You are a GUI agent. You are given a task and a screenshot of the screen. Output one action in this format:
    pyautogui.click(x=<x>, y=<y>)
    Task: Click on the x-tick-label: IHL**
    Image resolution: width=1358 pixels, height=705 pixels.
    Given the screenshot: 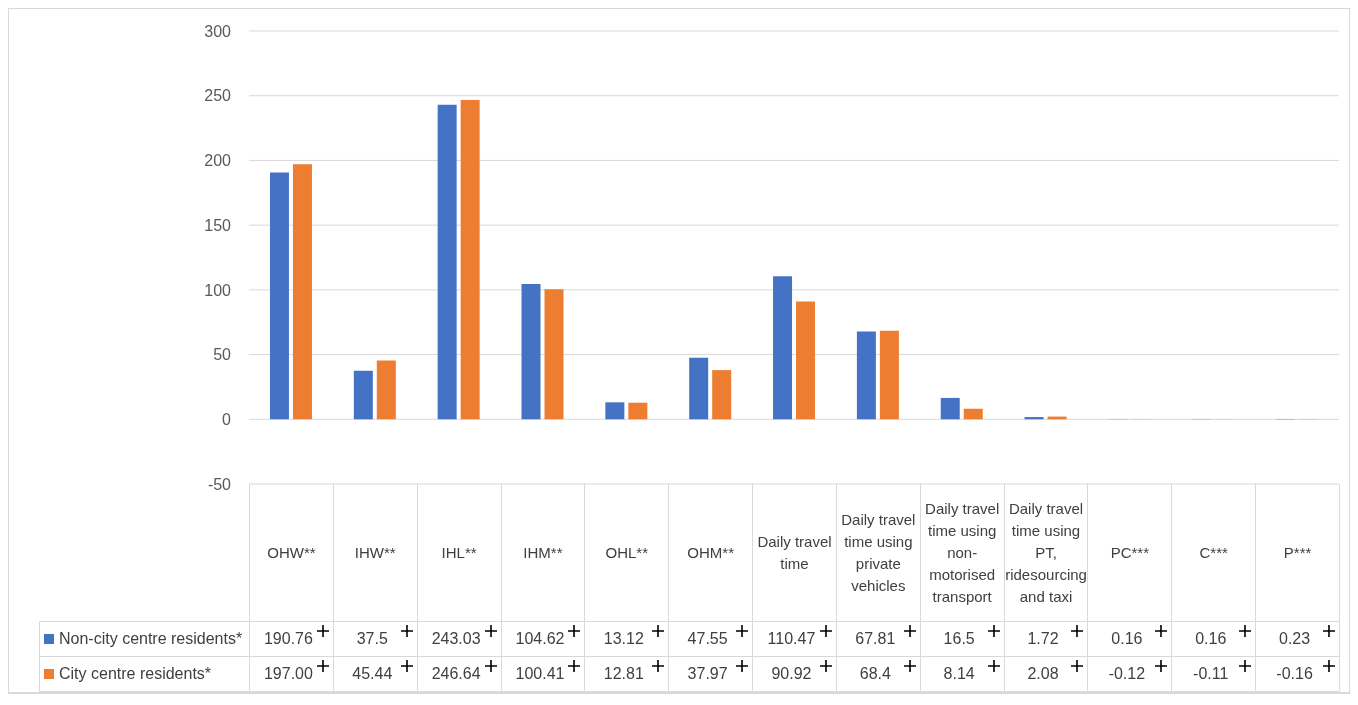 What is the action you would take?
    pyautogui.click(x=458, y=552)
    